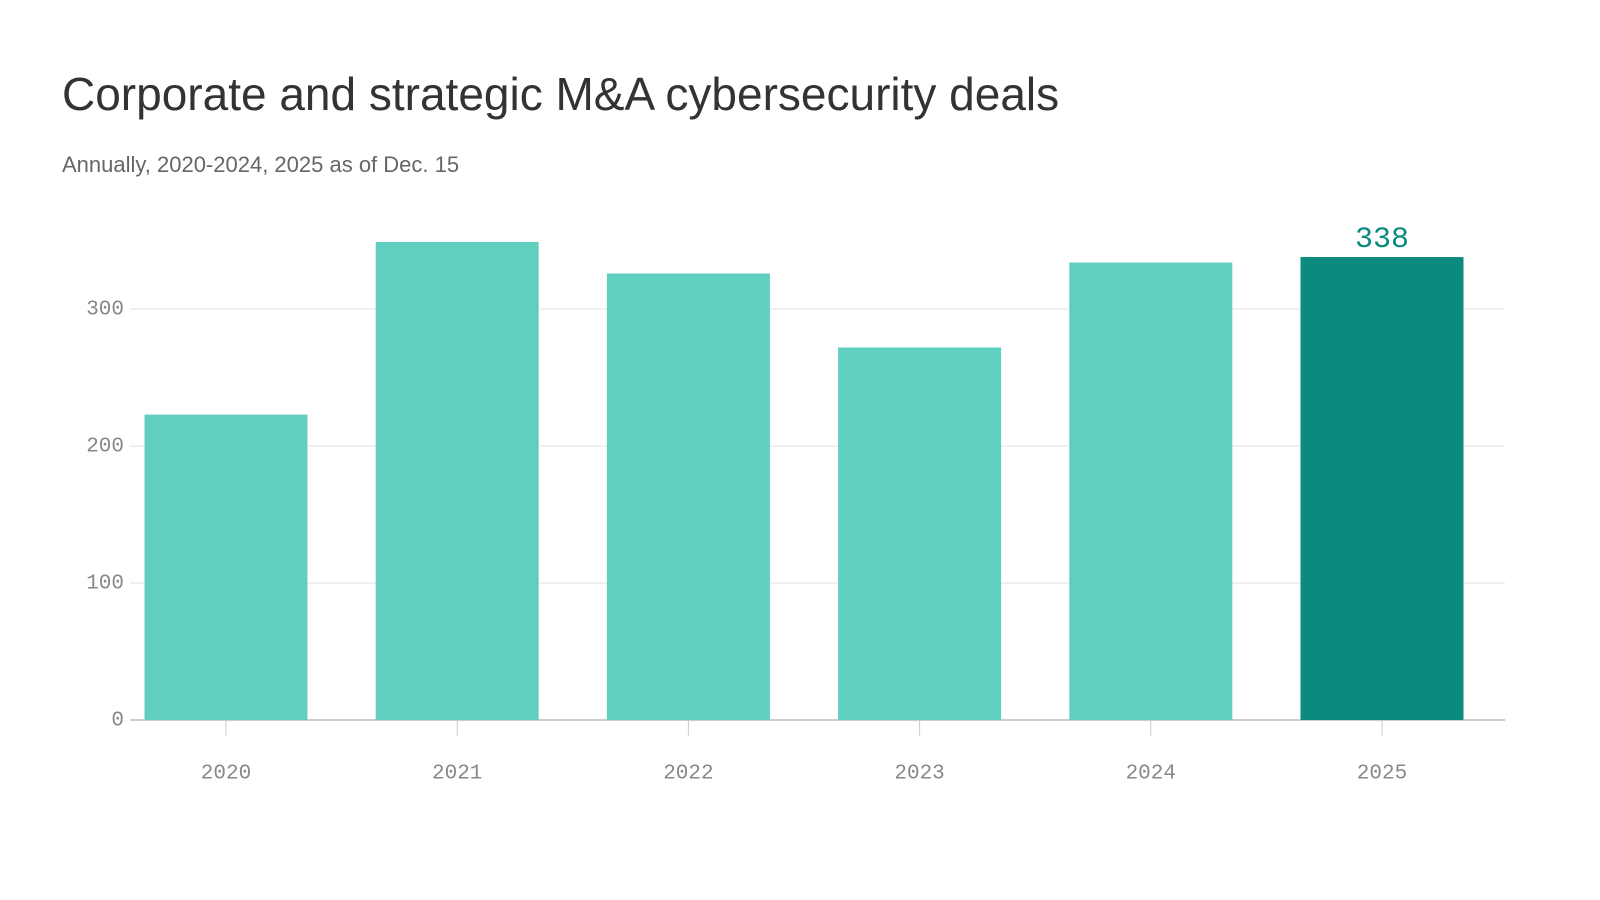 This screenshot has height=900, width=1600. I want to click on y-tick-label: 0, so click(117, 721).